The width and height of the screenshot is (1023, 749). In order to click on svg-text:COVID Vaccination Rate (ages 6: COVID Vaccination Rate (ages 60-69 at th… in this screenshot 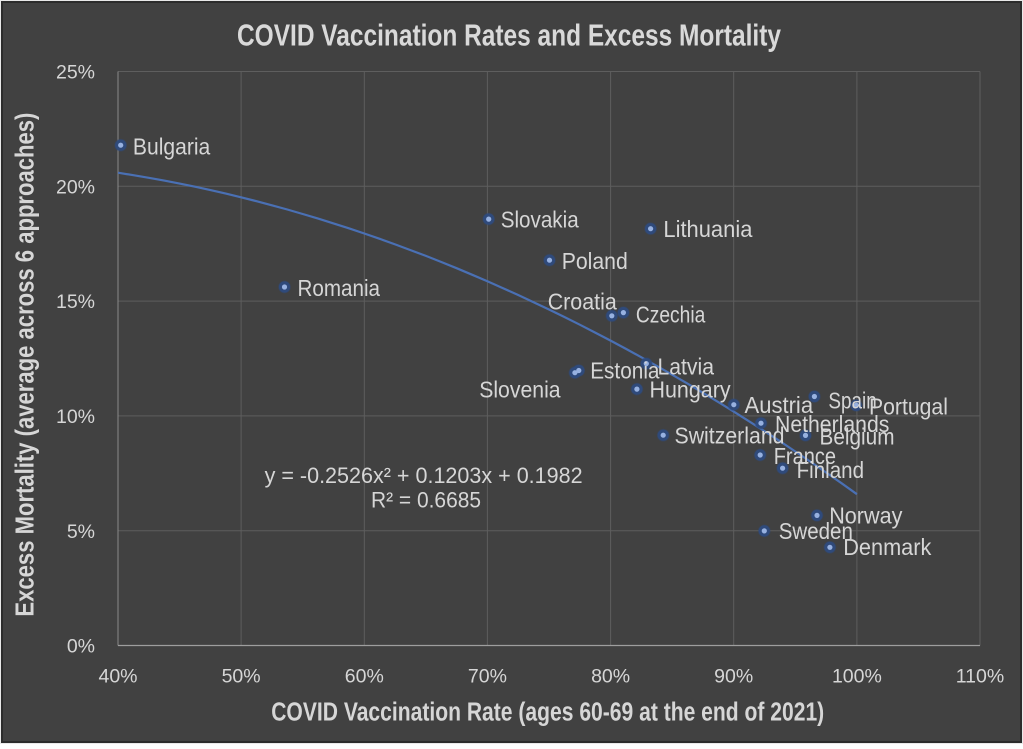, I will do `click(547, 713)`.